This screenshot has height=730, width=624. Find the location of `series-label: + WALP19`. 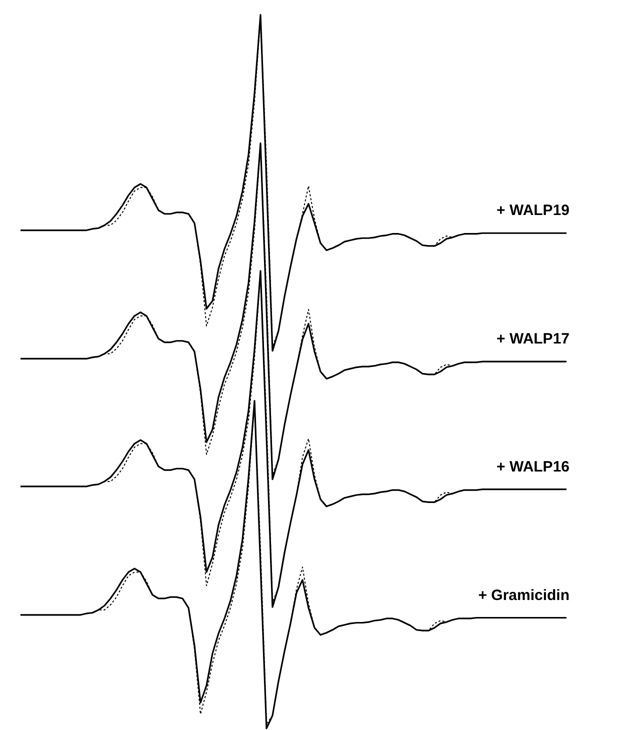

series-label: + WALP19 is located at coordinates (533, 211).